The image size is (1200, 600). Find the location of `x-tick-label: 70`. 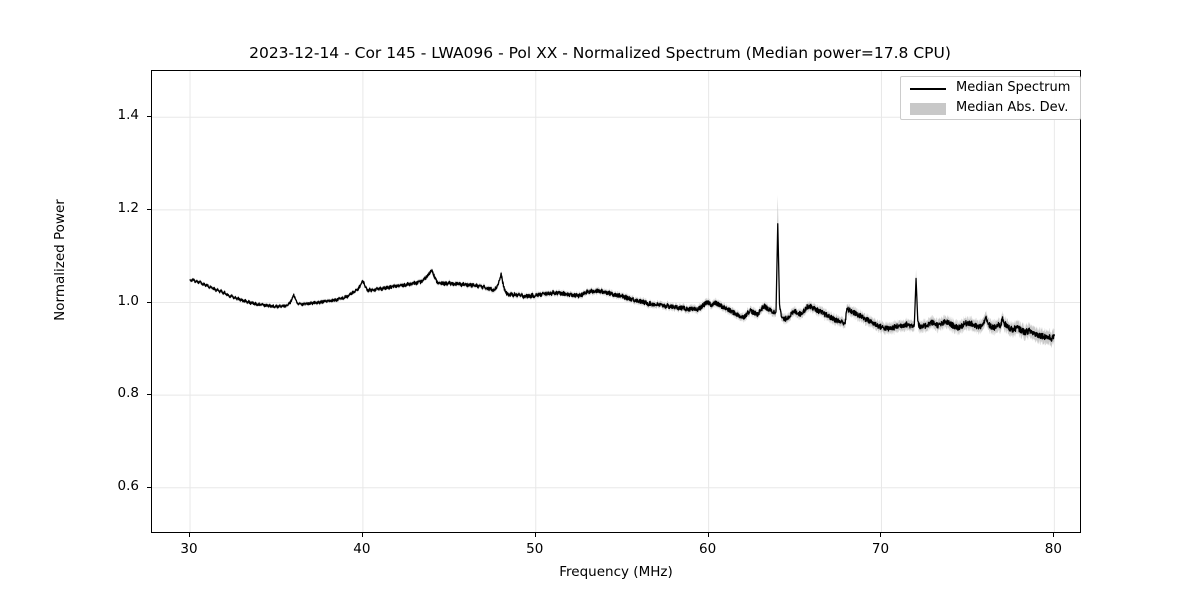

x-tick-label: 70 is located at coordinates (880, 549).